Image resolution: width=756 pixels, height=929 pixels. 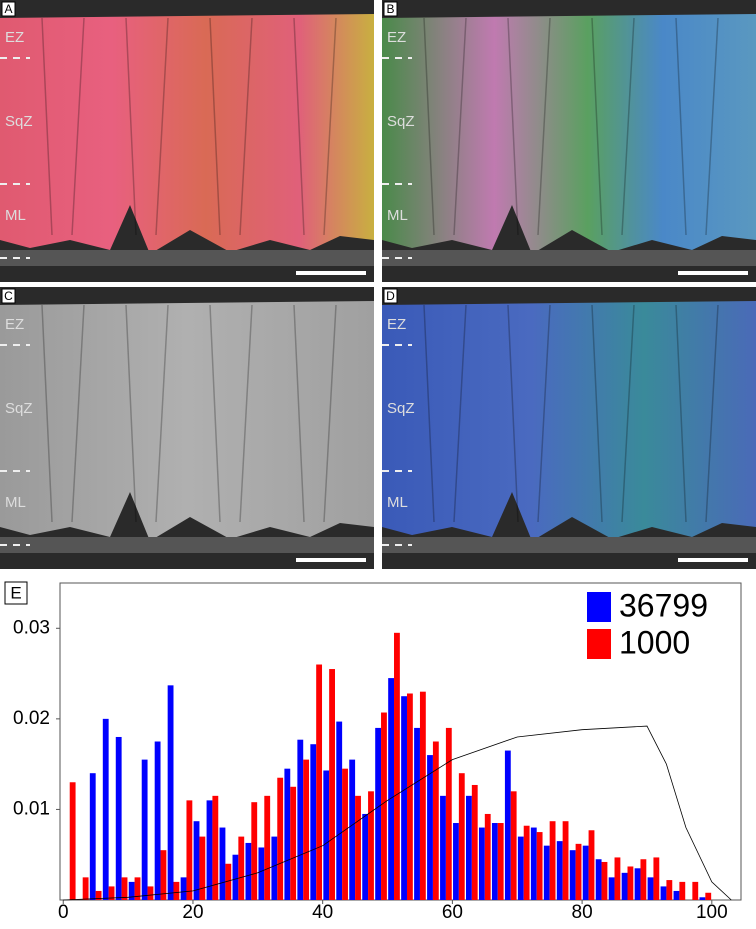 I want to click on panel-label: E, so click(x=15, y=592).